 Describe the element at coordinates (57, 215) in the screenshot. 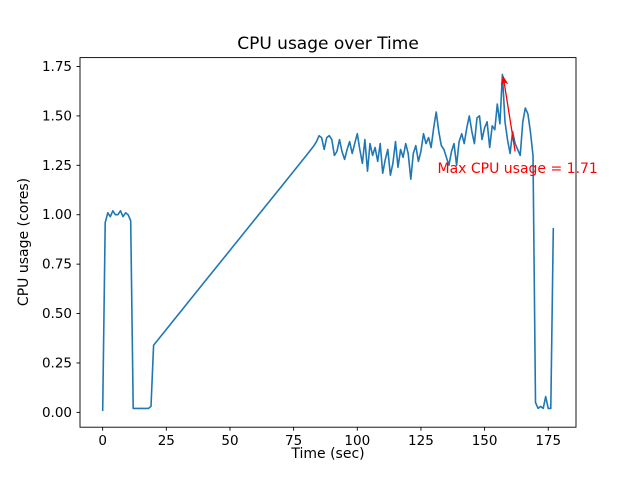

I see `y-tick-label: 1.00` at that location.